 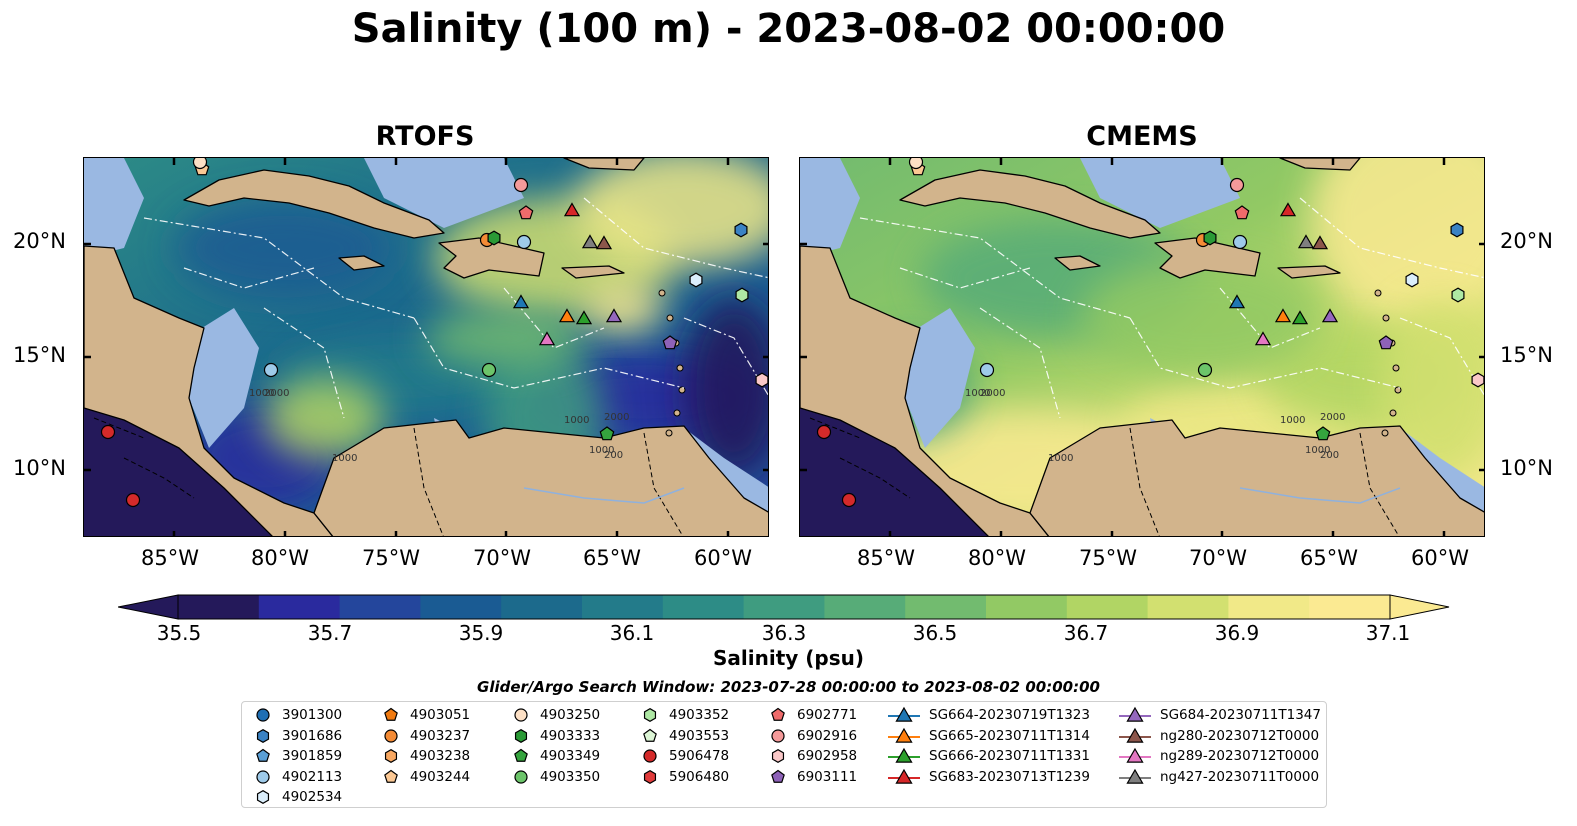 I want to click on legend-item: 3901686, so click(x=297, y=736).